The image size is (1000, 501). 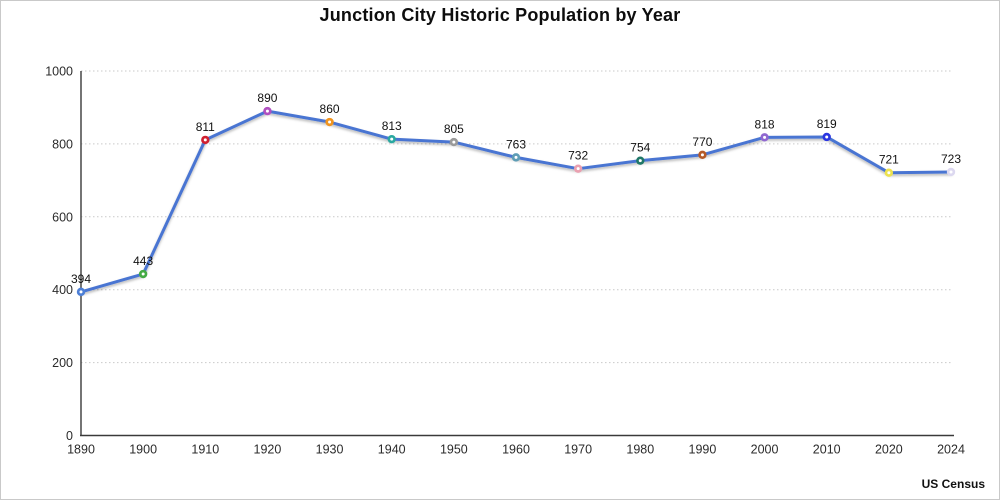 What do you see at coordinates (827, 450) in the screenshot?
I see `x-tick-label: 2010` at bounding box center [827, 450].